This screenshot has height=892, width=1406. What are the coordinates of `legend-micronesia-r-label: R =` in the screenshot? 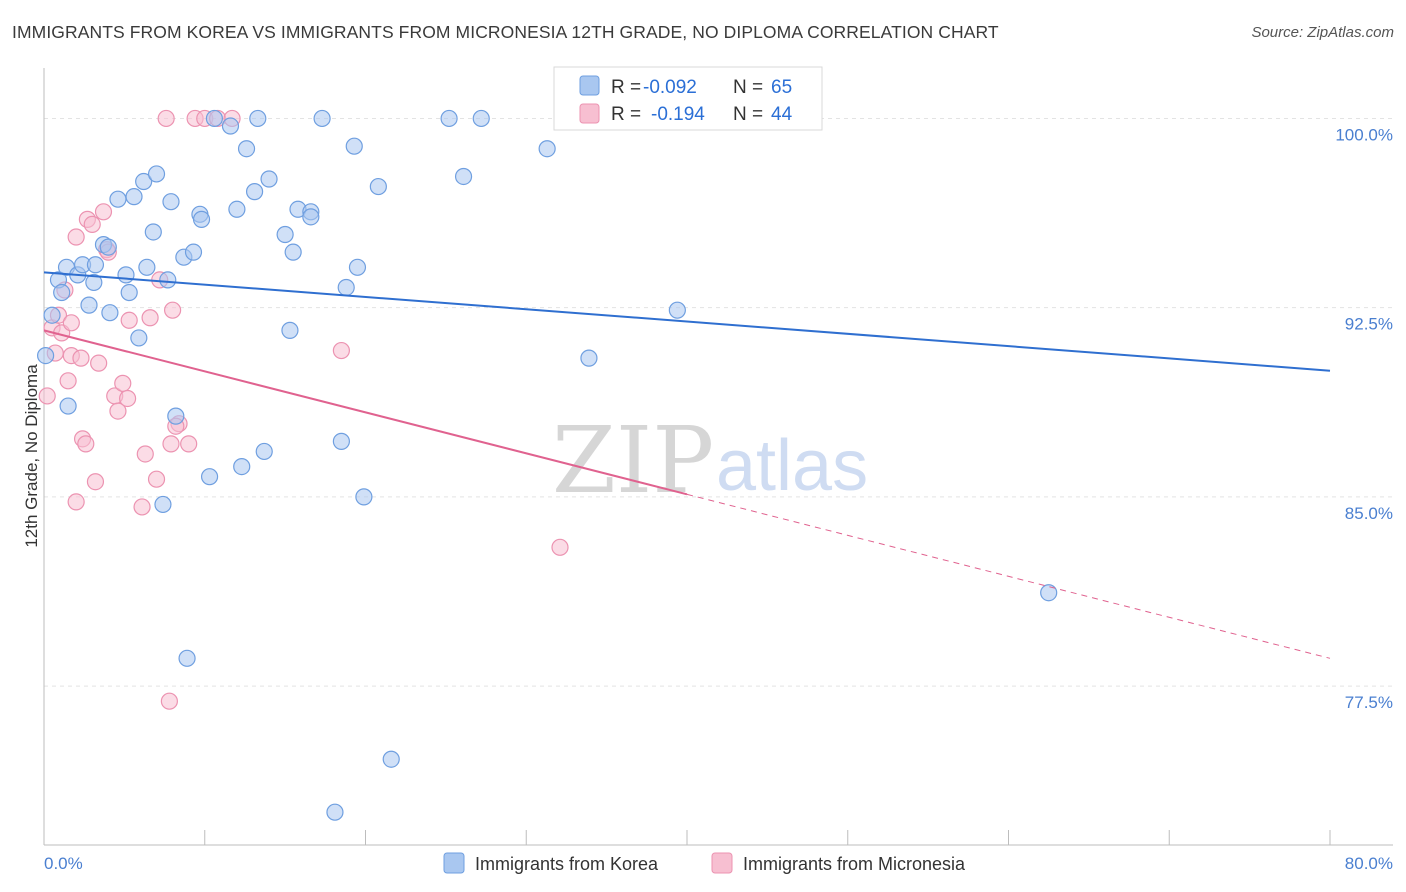 It's located at (626, 114).